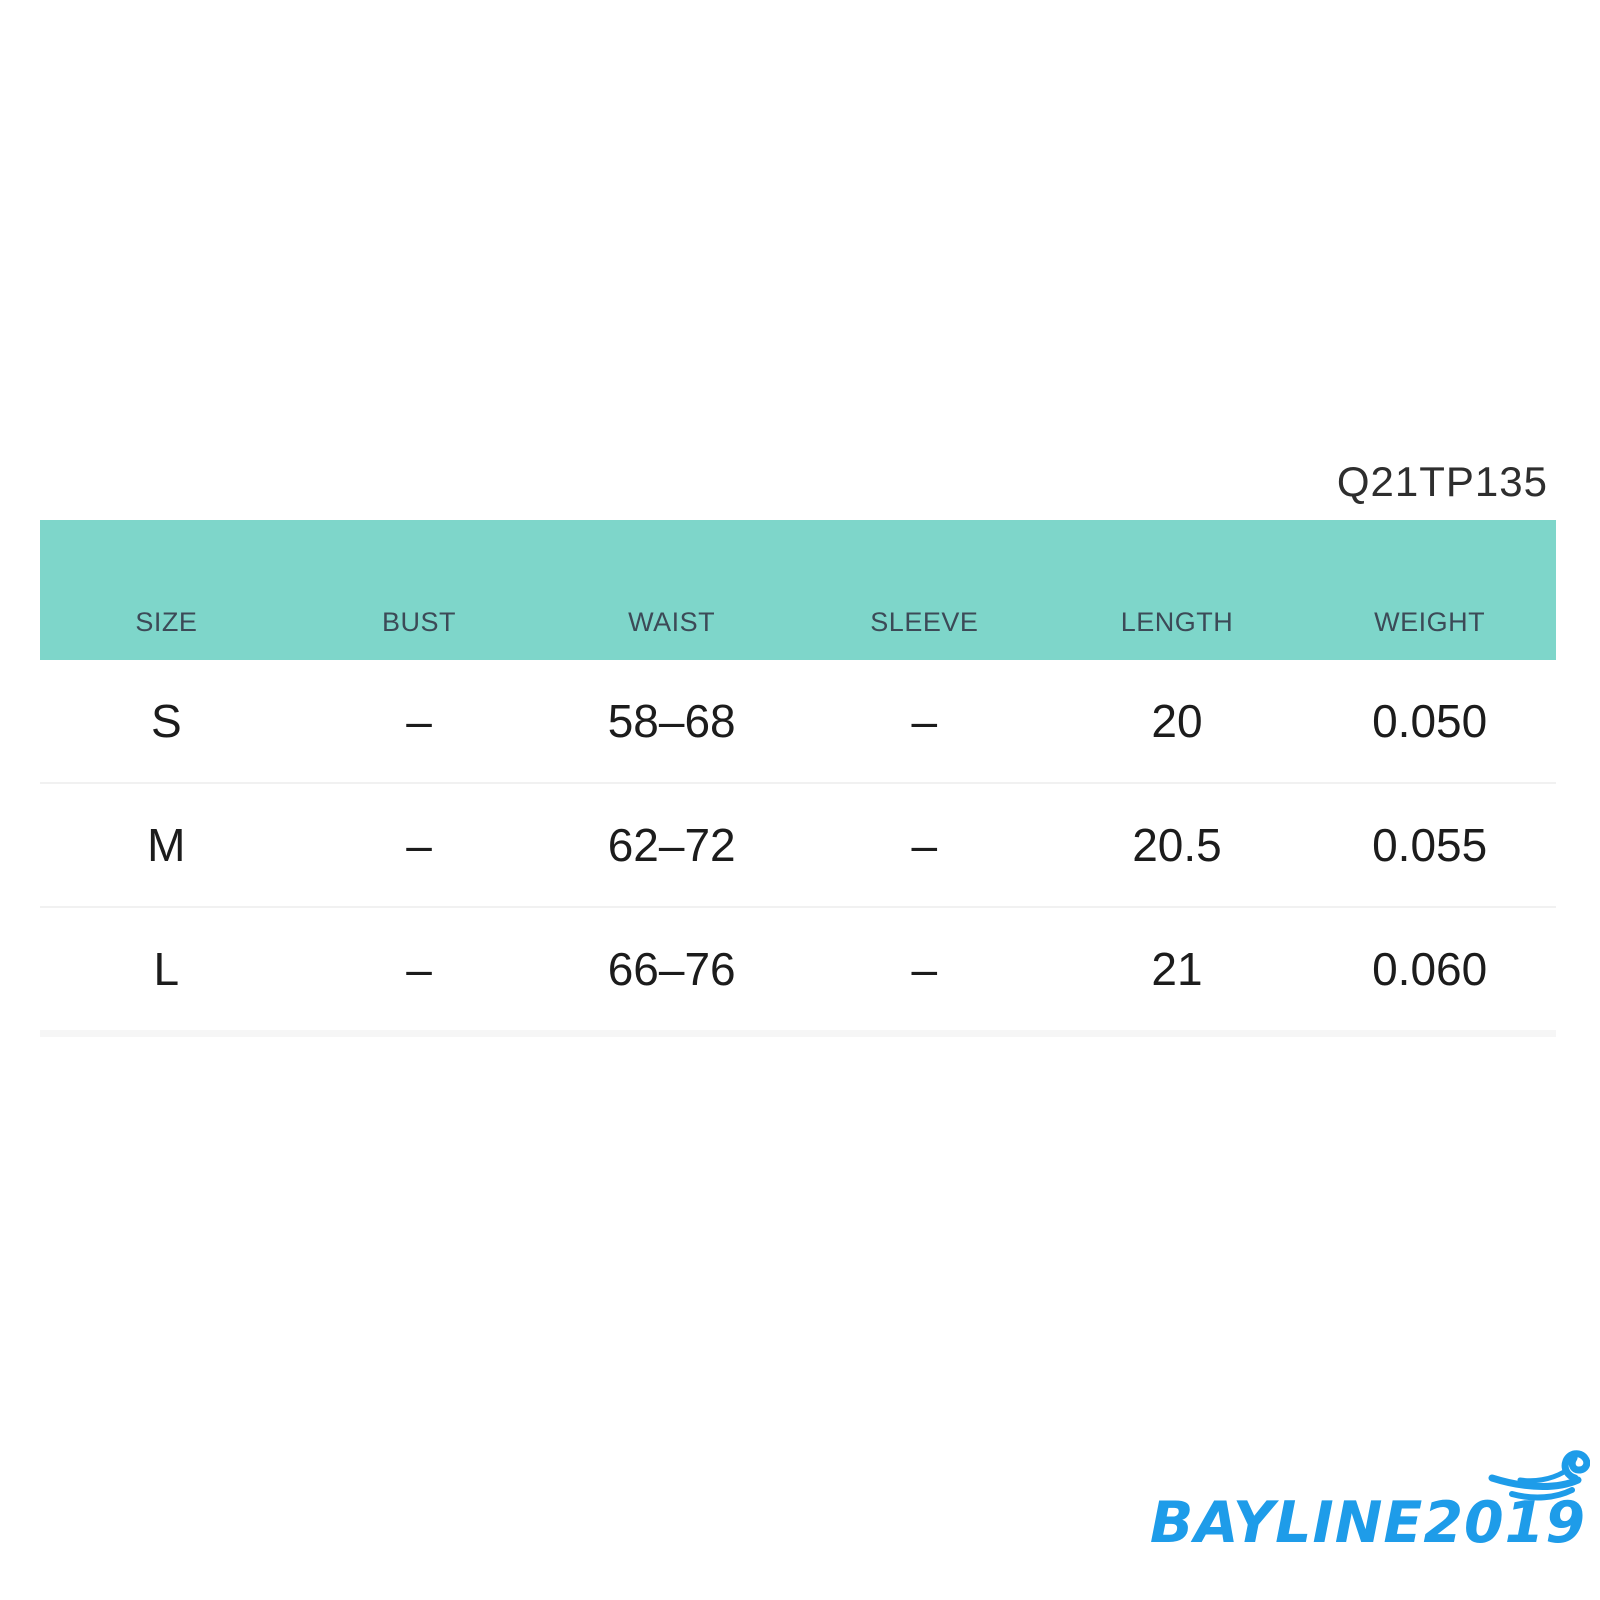 The height and width of the screenshot is (1600, 1600). What do you see at coordinates (671, 721) in the screenshot?
I see `cell-waist: 58–68` at bounding box center [671, 721].